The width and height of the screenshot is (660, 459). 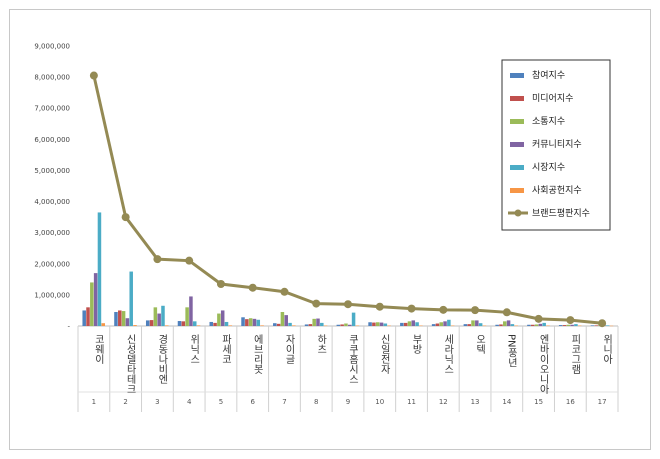 What do you see at coordinates (548, 167) in the screenshot?
I see `legend-label: 시장지수` at bounding box center [548, 167].